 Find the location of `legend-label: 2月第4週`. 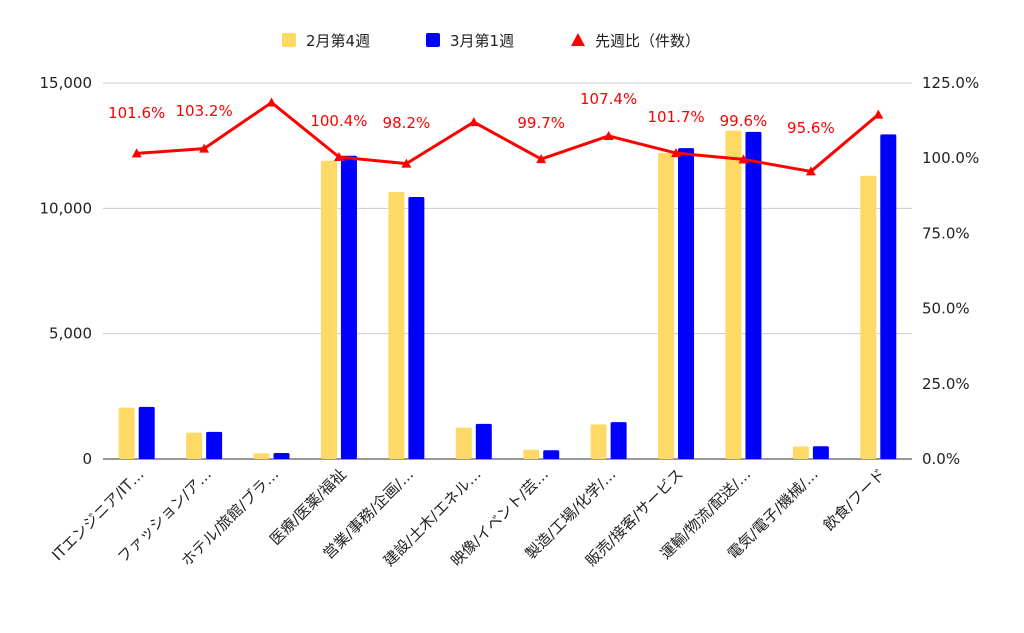

legend-label: 2月第4週 is located at coordinates (338, 41).